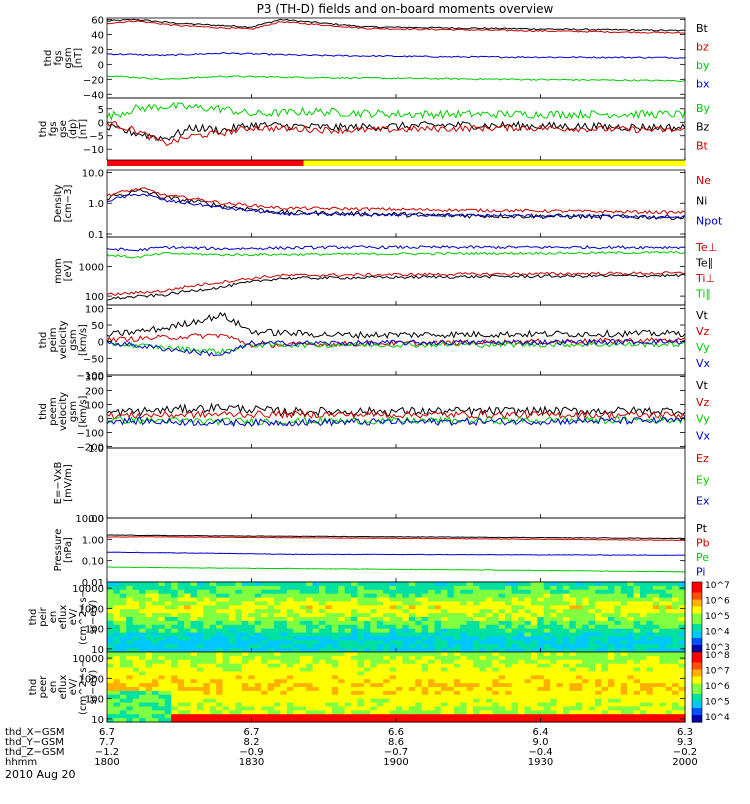 Image resolution: width=750 pixels, height=804 pixels. I want to click on legend-entry: by, so click(703, 65).